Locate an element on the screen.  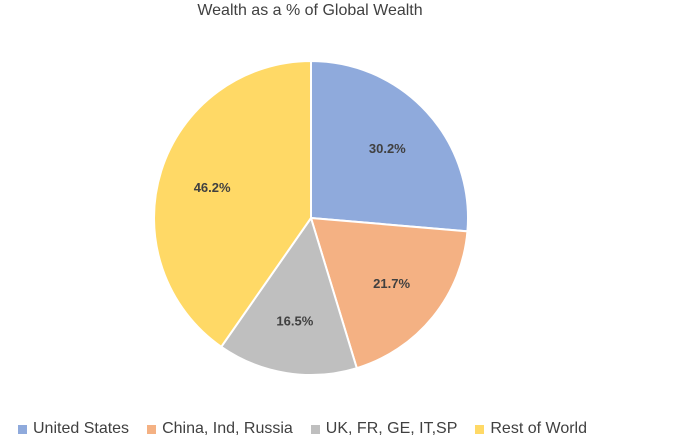
pie-slice-uk-fr-ge-it-sp is located at coordinates (289, 295).